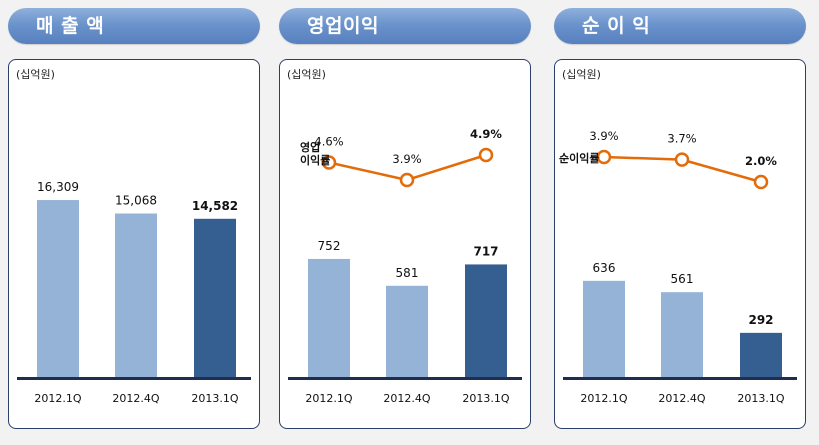  I want to click on operating-profit-value-label: 717, so click(485, 251).